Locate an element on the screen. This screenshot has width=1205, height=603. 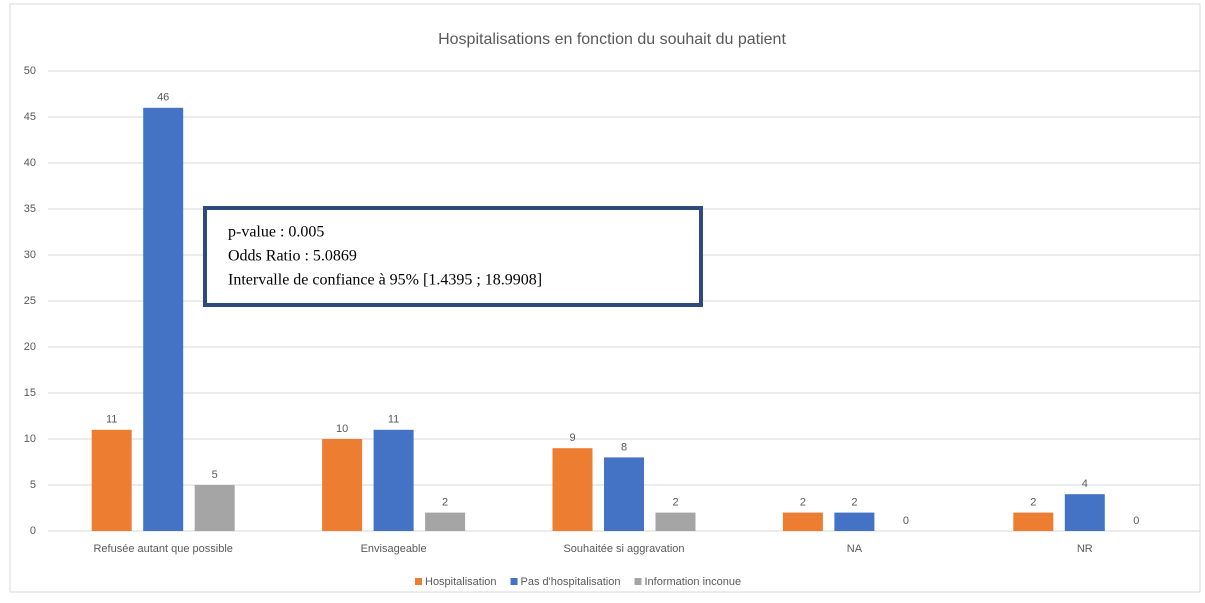
y-tick-label: 30 is located at coordinates (30, 255).